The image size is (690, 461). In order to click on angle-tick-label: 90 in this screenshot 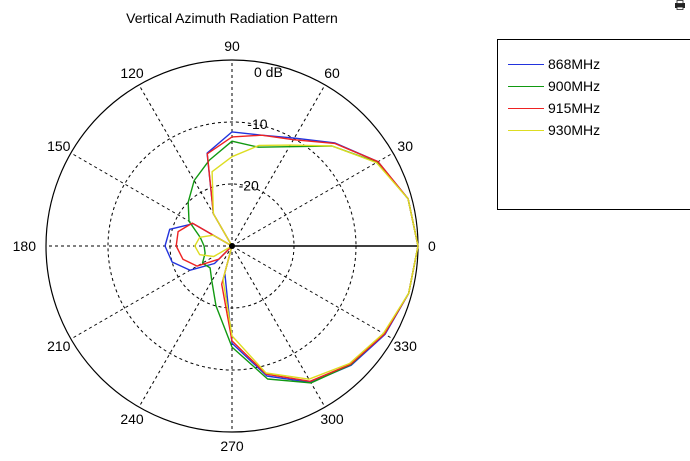, I will do `click(232, 46)`.